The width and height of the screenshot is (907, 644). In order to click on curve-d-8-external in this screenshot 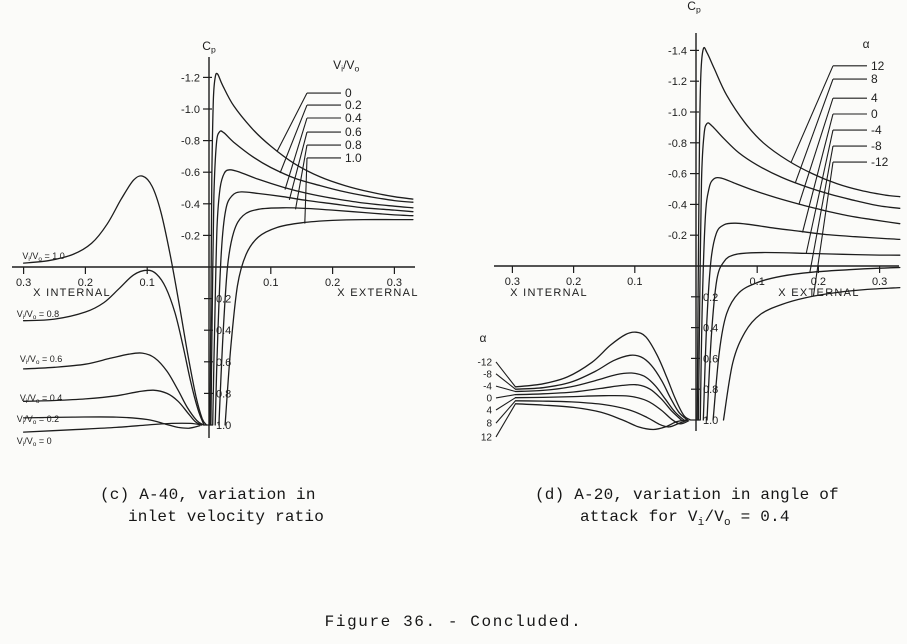, I will do `click(799, 271)`.